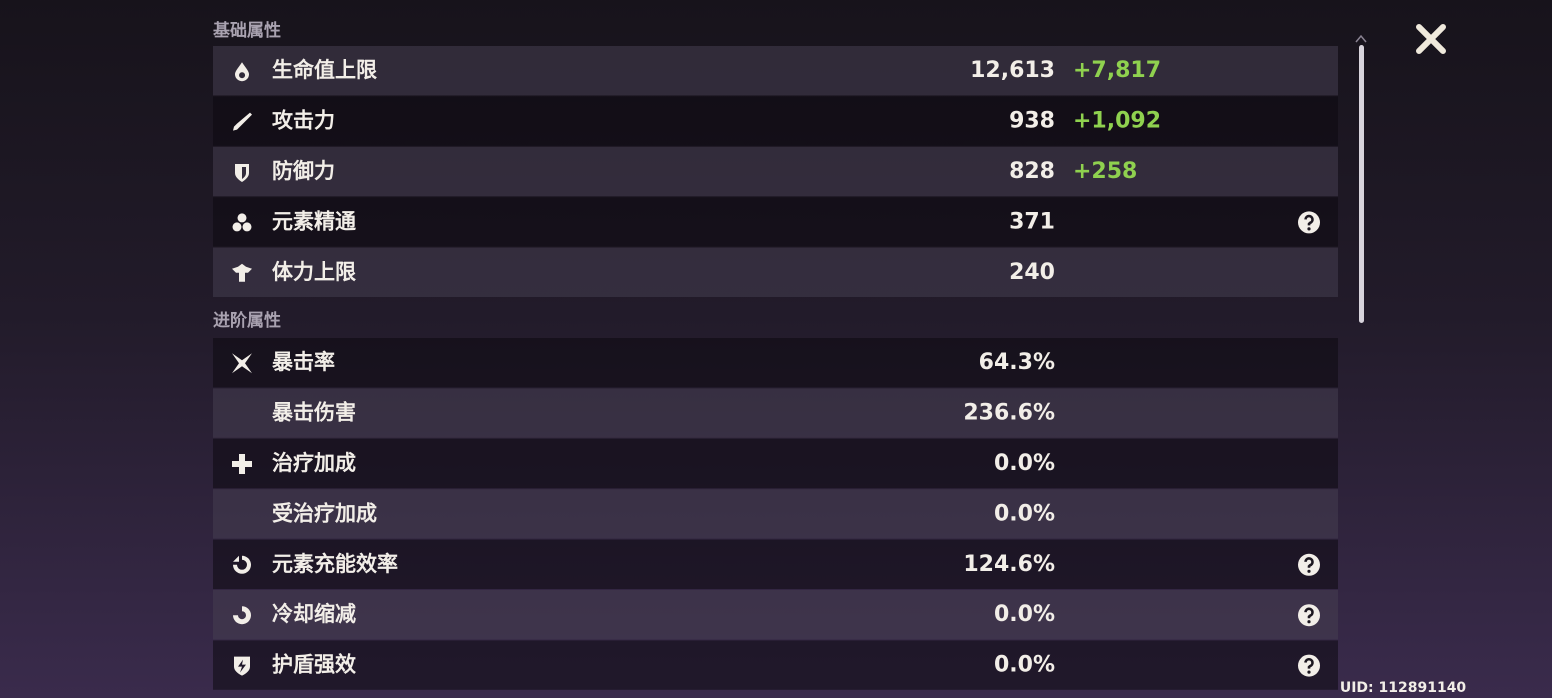 The image size is (1552, 698). Describe the element at coordinates (314, 413) in the screenshot. I see `stat-label: 暴击伤害` at that location.